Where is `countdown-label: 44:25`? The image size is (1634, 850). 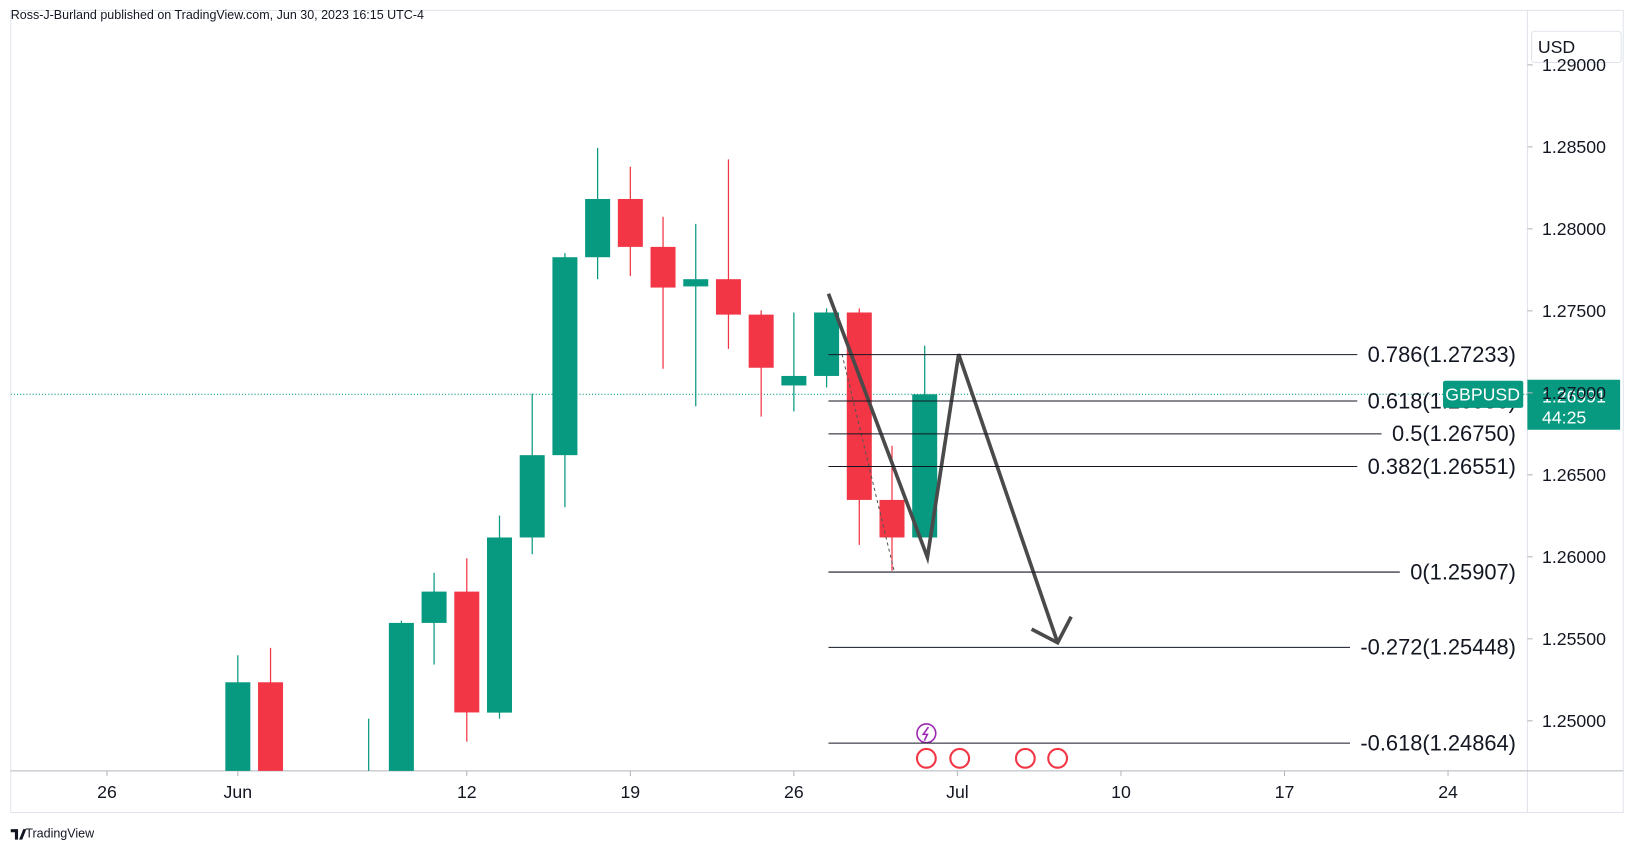
countdown-label: 44:25 is located at coordinates (1564, 417).